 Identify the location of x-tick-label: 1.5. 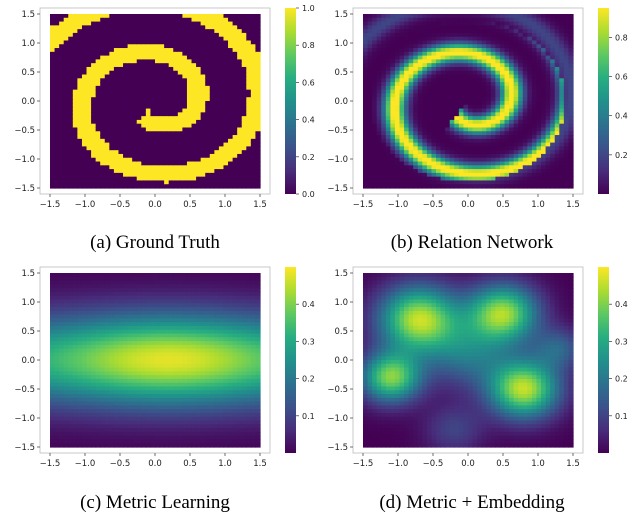
(260, 205).